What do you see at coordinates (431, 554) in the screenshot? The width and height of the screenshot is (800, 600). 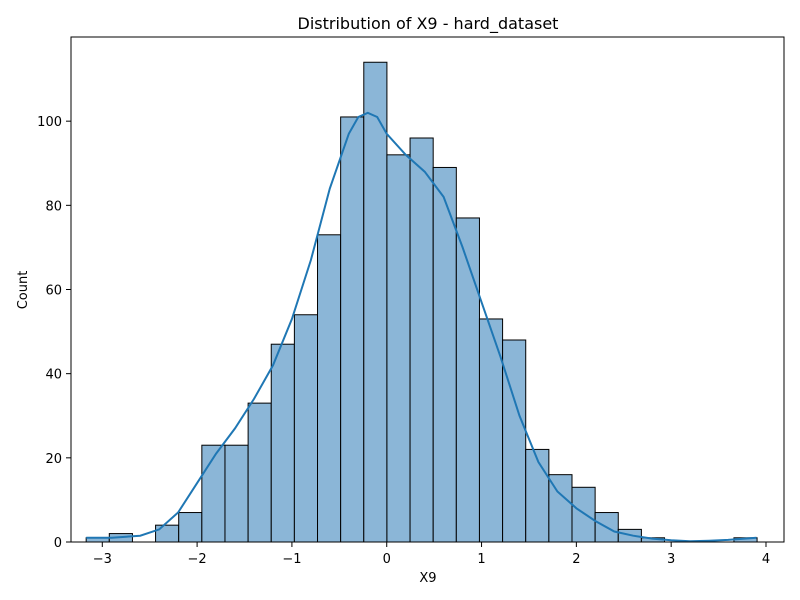 I see `x-axis-ticks: −3 −2 −1 0 1 2 3 4` at bounding box center [431, 554].